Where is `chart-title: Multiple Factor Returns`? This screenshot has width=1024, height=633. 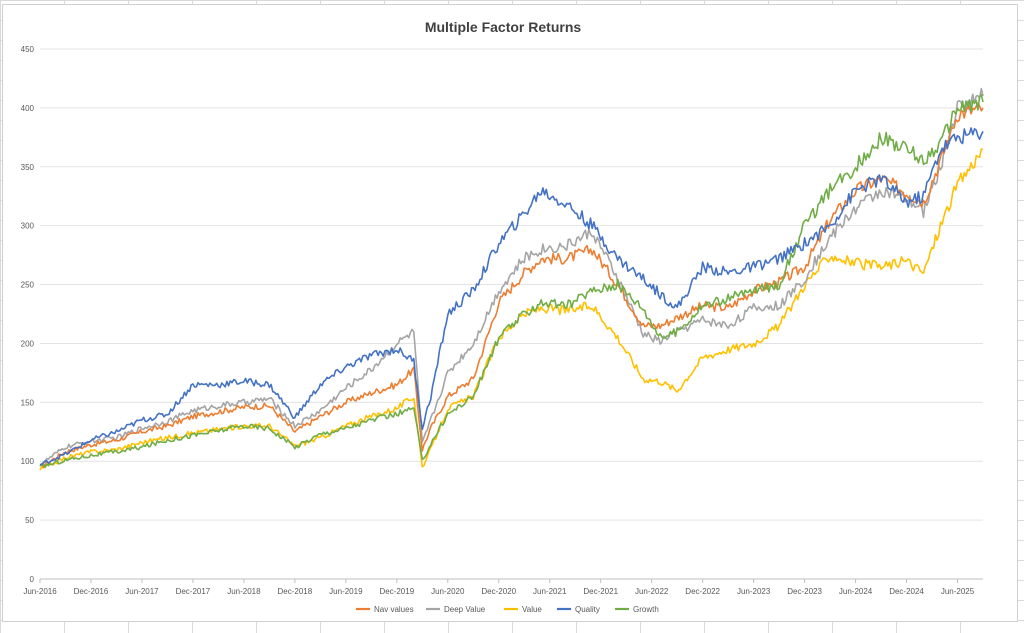
chart-title: Multiple Factor Returns is located at coordinates (503, 27).